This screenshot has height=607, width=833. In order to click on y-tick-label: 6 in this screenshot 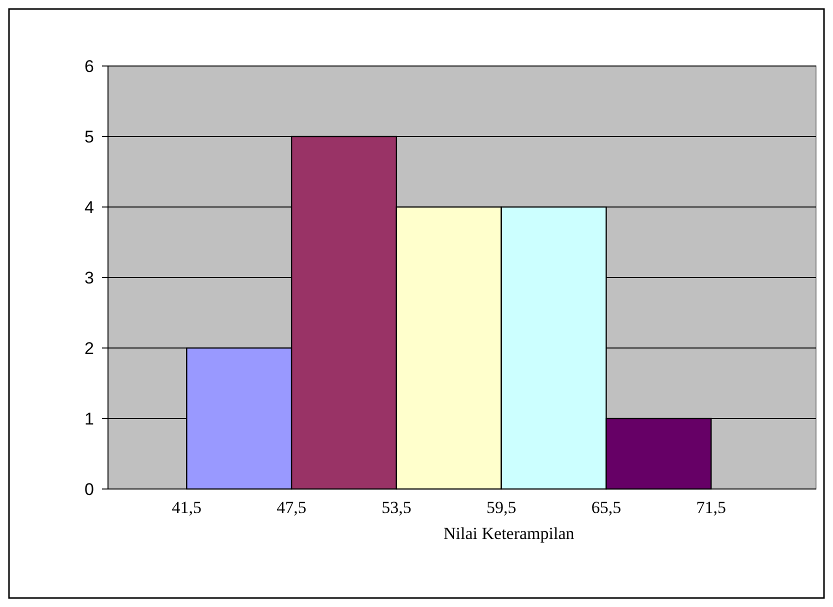, I will do `click(89, 66)`.